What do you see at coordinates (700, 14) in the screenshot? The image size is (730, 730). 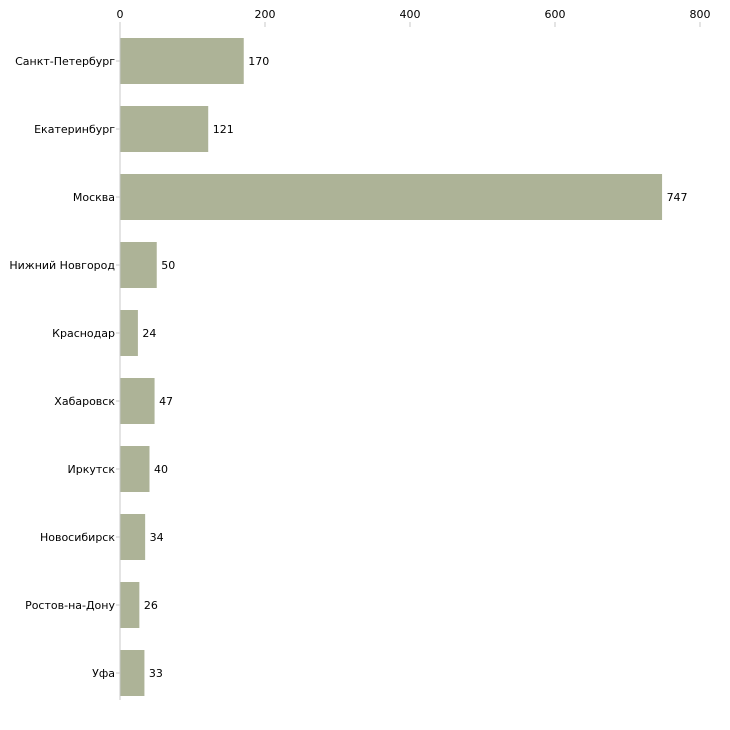 I see `x-tick-label: 800` at bounding box center [700, 14].